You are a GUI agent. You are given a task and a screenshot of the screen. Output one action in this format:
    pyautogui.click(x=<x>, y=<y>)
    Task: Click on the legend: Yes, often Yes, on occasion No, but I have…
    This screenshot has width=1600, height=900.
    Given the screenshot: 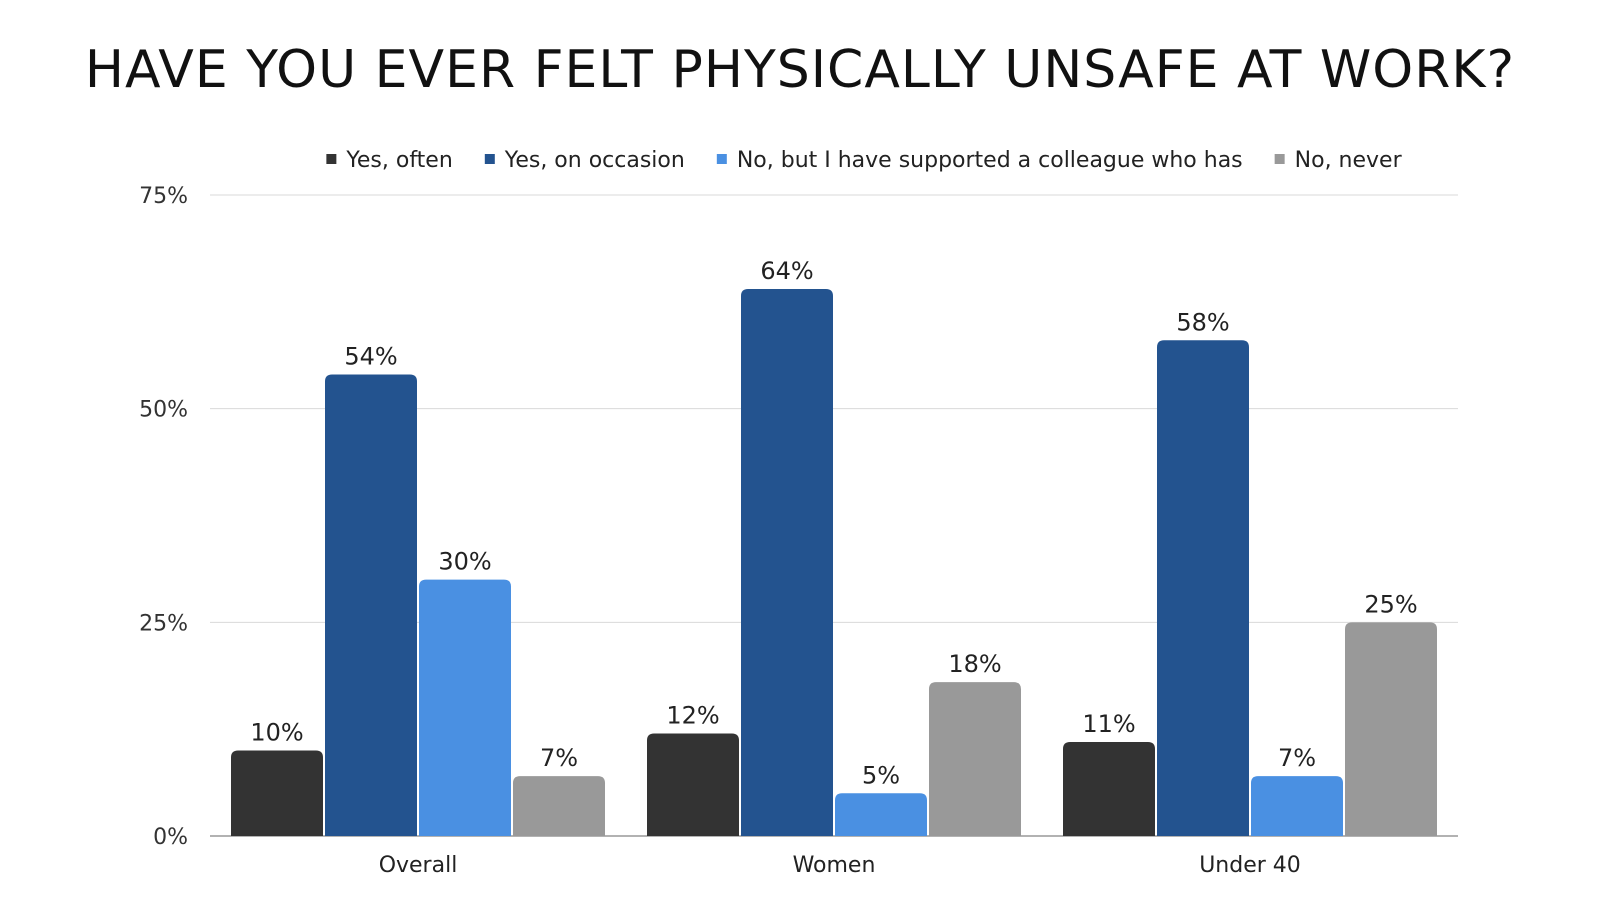 What is the action you would take?
    pyautogui.click(x=864, y=160)
    